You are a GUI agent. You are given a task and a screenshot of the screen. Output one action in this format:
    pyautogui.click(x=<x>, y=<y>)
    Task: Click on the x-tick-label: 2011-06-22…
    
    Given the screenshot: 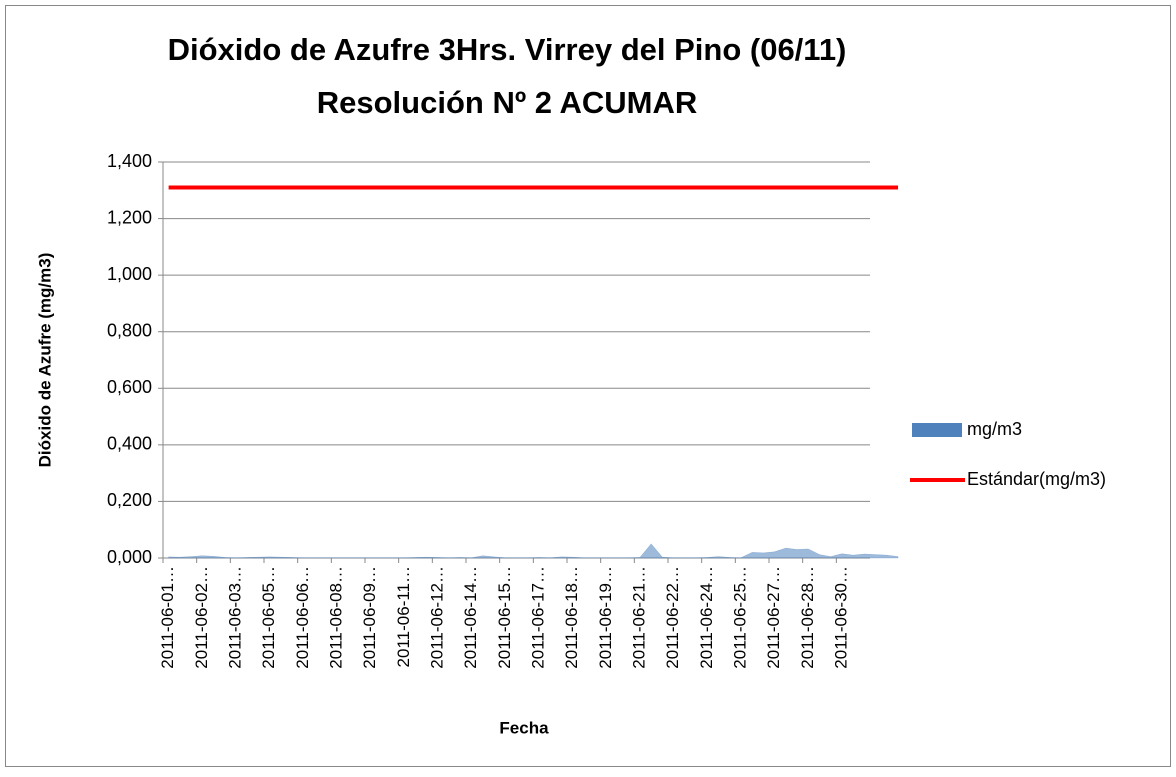 What is the action you would take?
    pyautogui.click(x=672, y=617)
    